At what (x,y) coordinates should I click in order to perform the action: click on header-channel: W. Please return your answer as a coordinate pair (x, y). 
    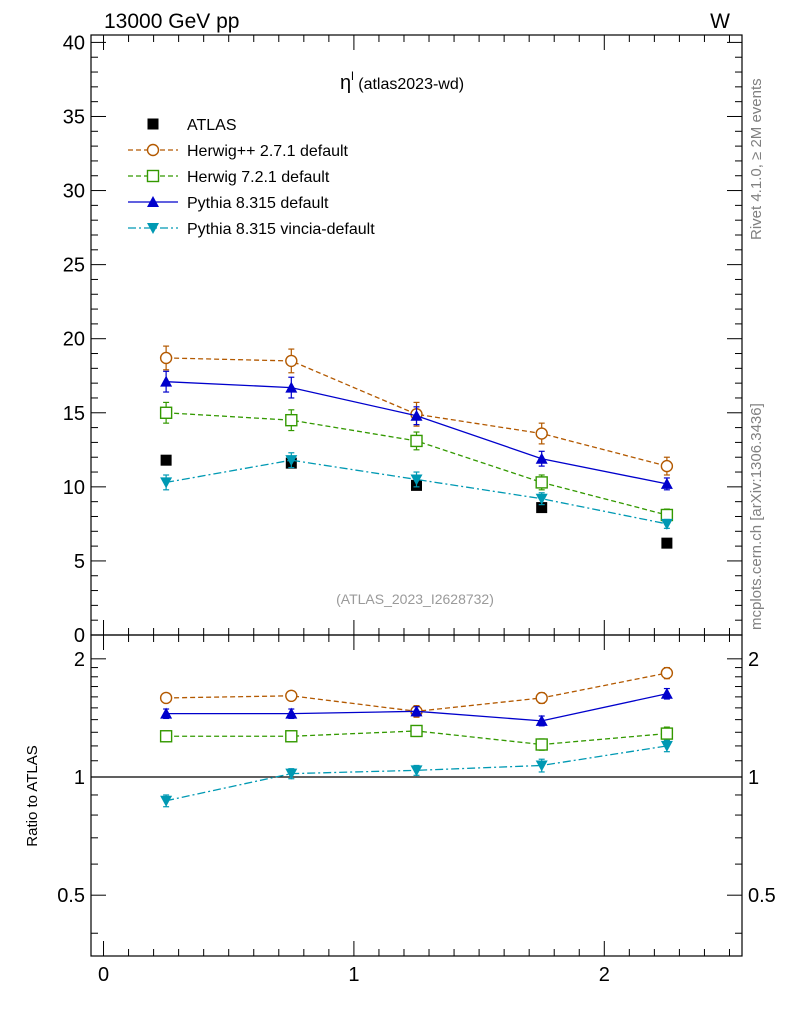
    Looking at the image, I should click on (720, 21).